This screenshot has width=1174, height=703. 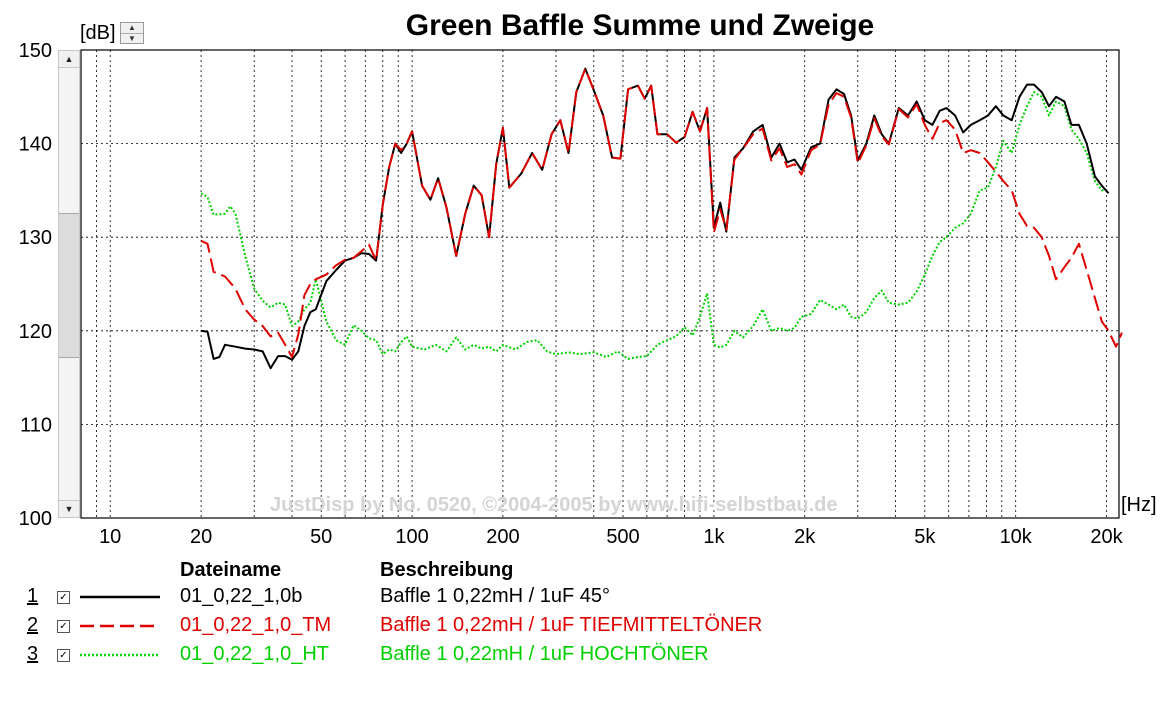 What do you see at coordinates (33, 625) in the screenshot?
I see `legend-number: 2` at bounding box center [33, 625].